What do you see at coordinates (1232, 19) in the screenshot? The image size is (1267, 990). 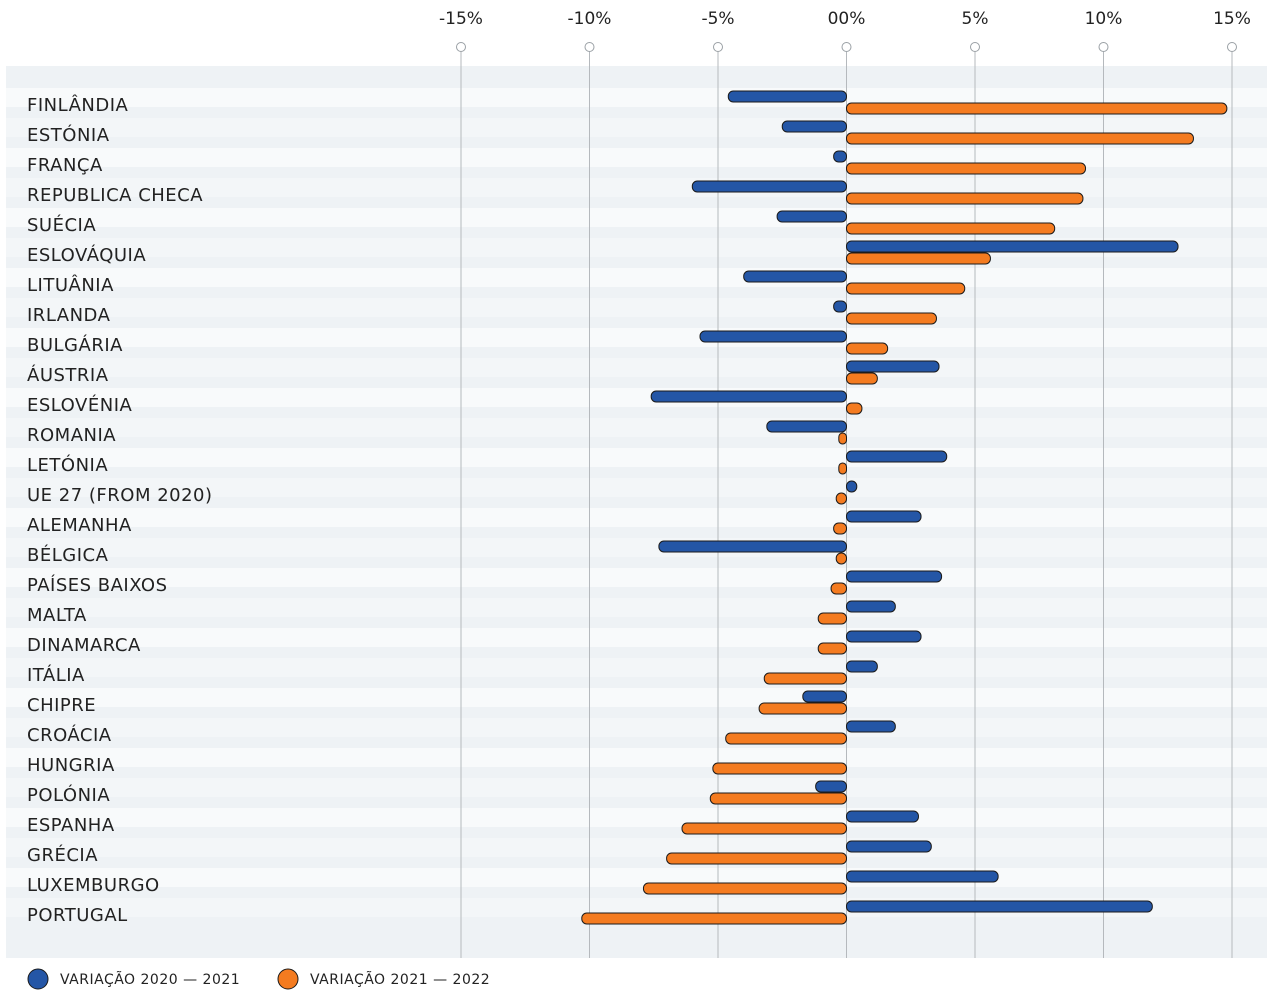 I see `x-tick-label: 15%` at bounding box center [1232, 19].